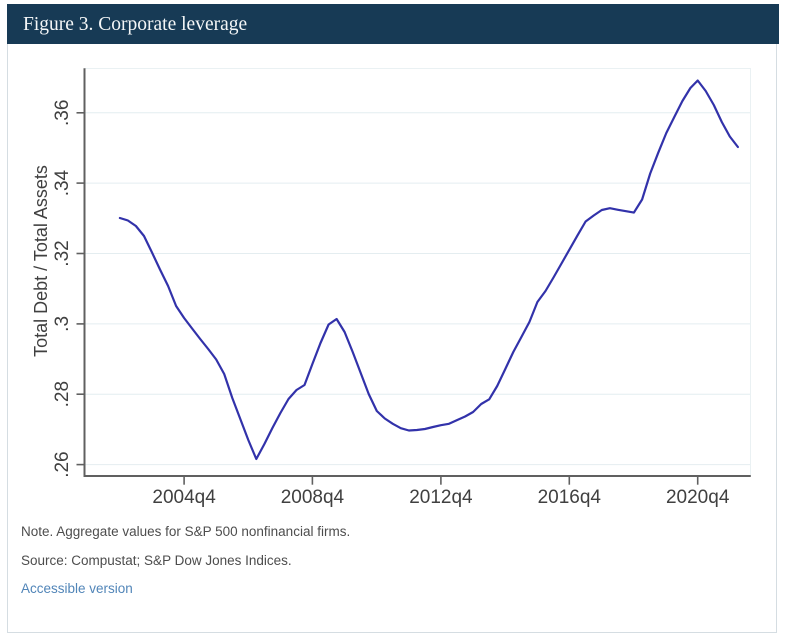 The height and width of the screenshot is (640, 786). I want to click on svg-text: .26, so click(62, 464).